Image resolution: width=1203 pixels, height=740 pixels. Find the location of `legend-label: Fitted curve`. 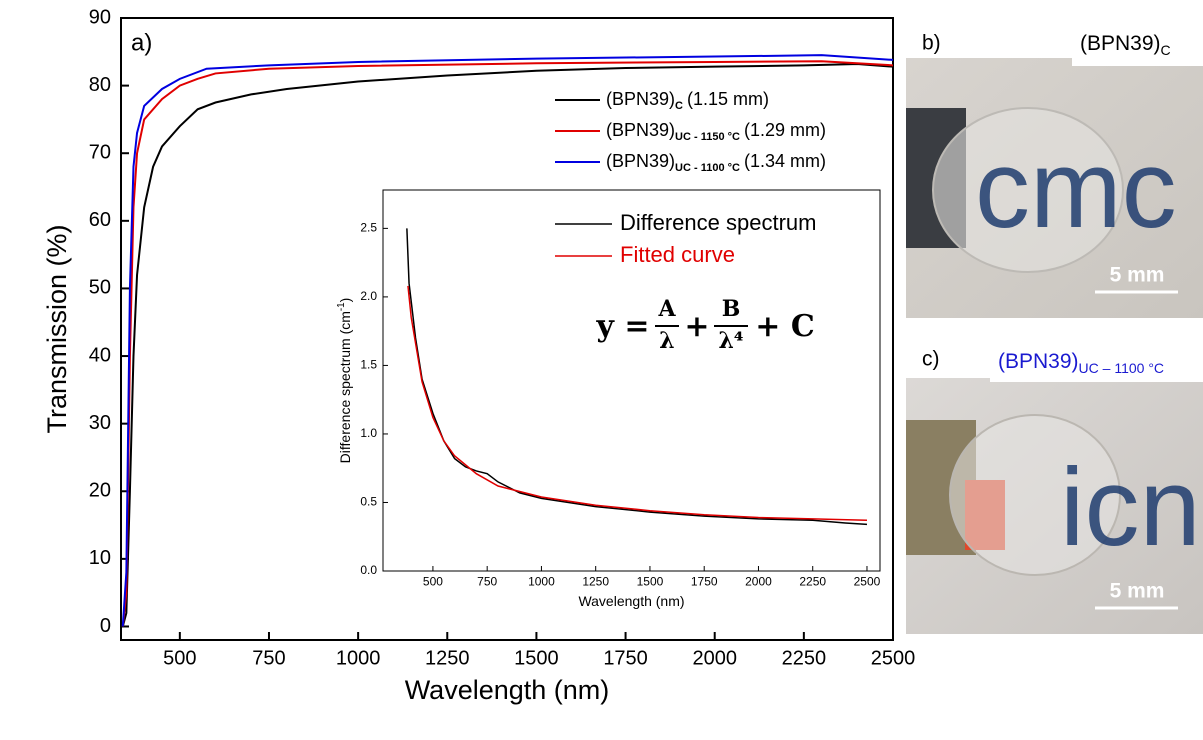

legend-label: Fitted curve is located at coordinates (677, 254).